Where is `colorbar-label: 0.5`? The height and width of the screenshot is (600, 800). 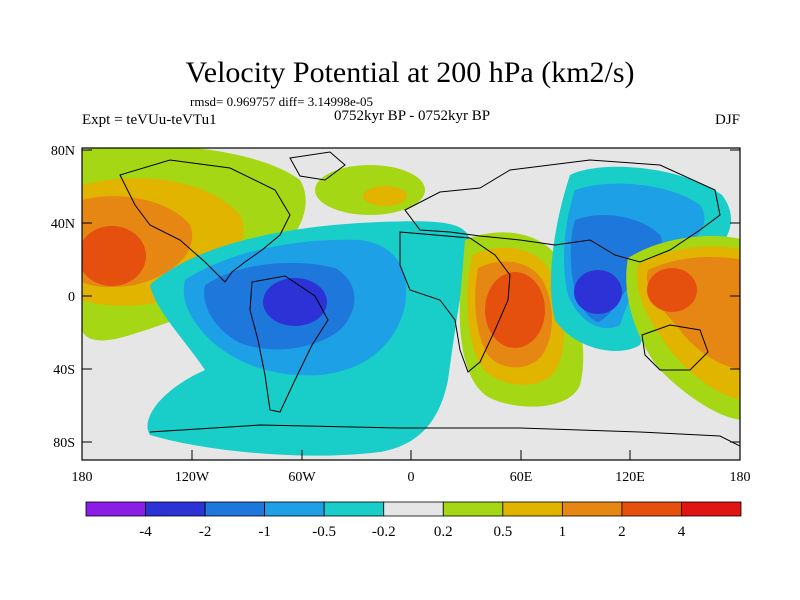 colorbar-label: 0.5 is located at coordinates (502, 532).